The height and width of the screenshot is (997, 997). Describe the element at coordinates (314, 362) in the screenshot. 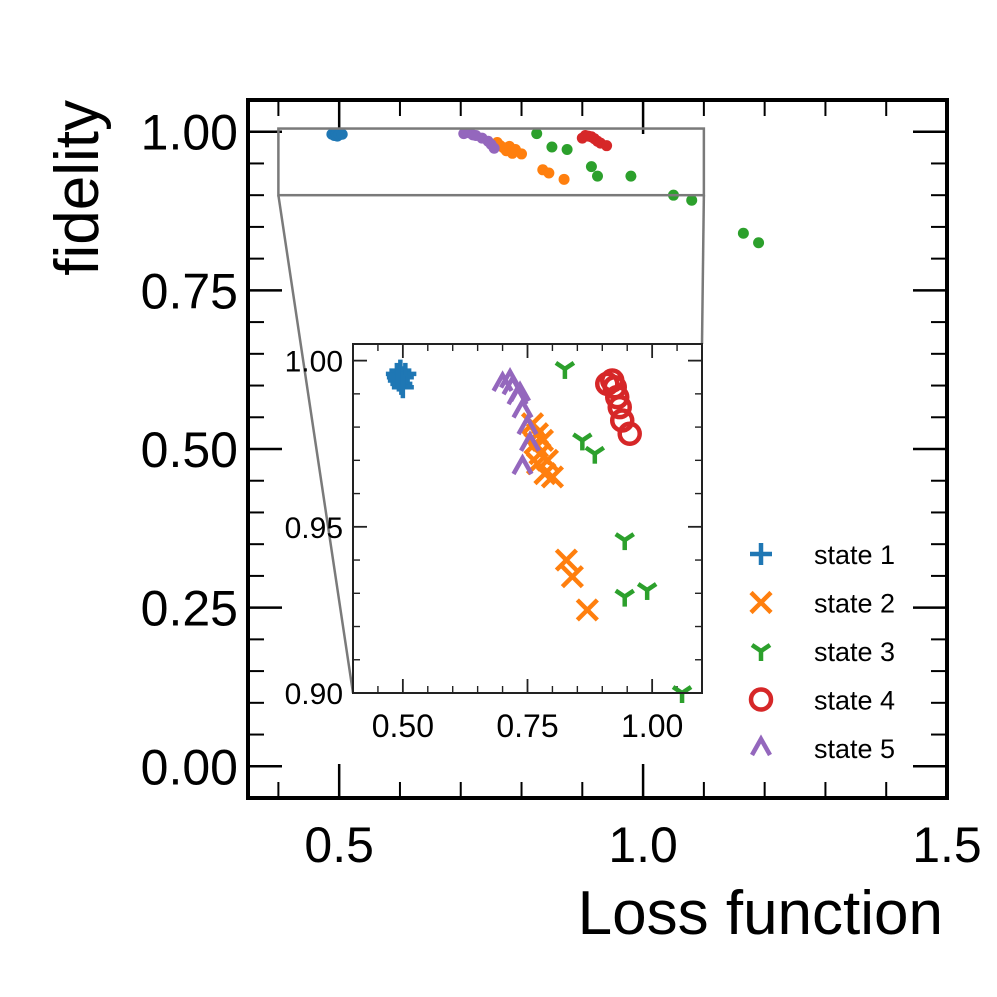

I see `inset-y-tick-label: 1.00` at that location.